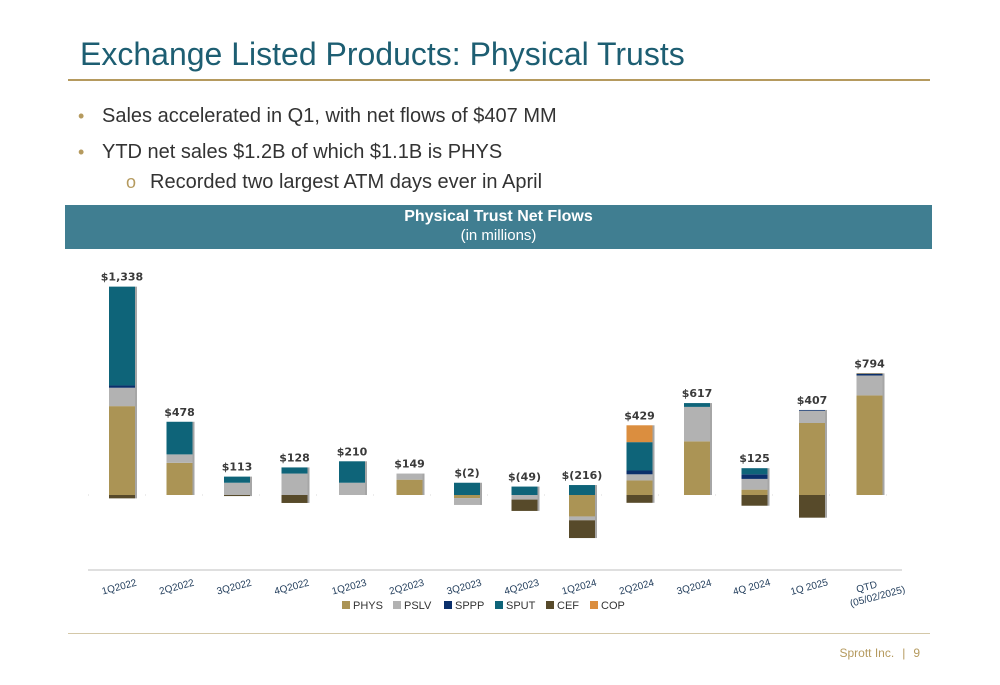  What do you see at coordinates (521, 606) in the screenshot?
I see `legend-label-sput: SPUT` at bounding box center [521, 606].